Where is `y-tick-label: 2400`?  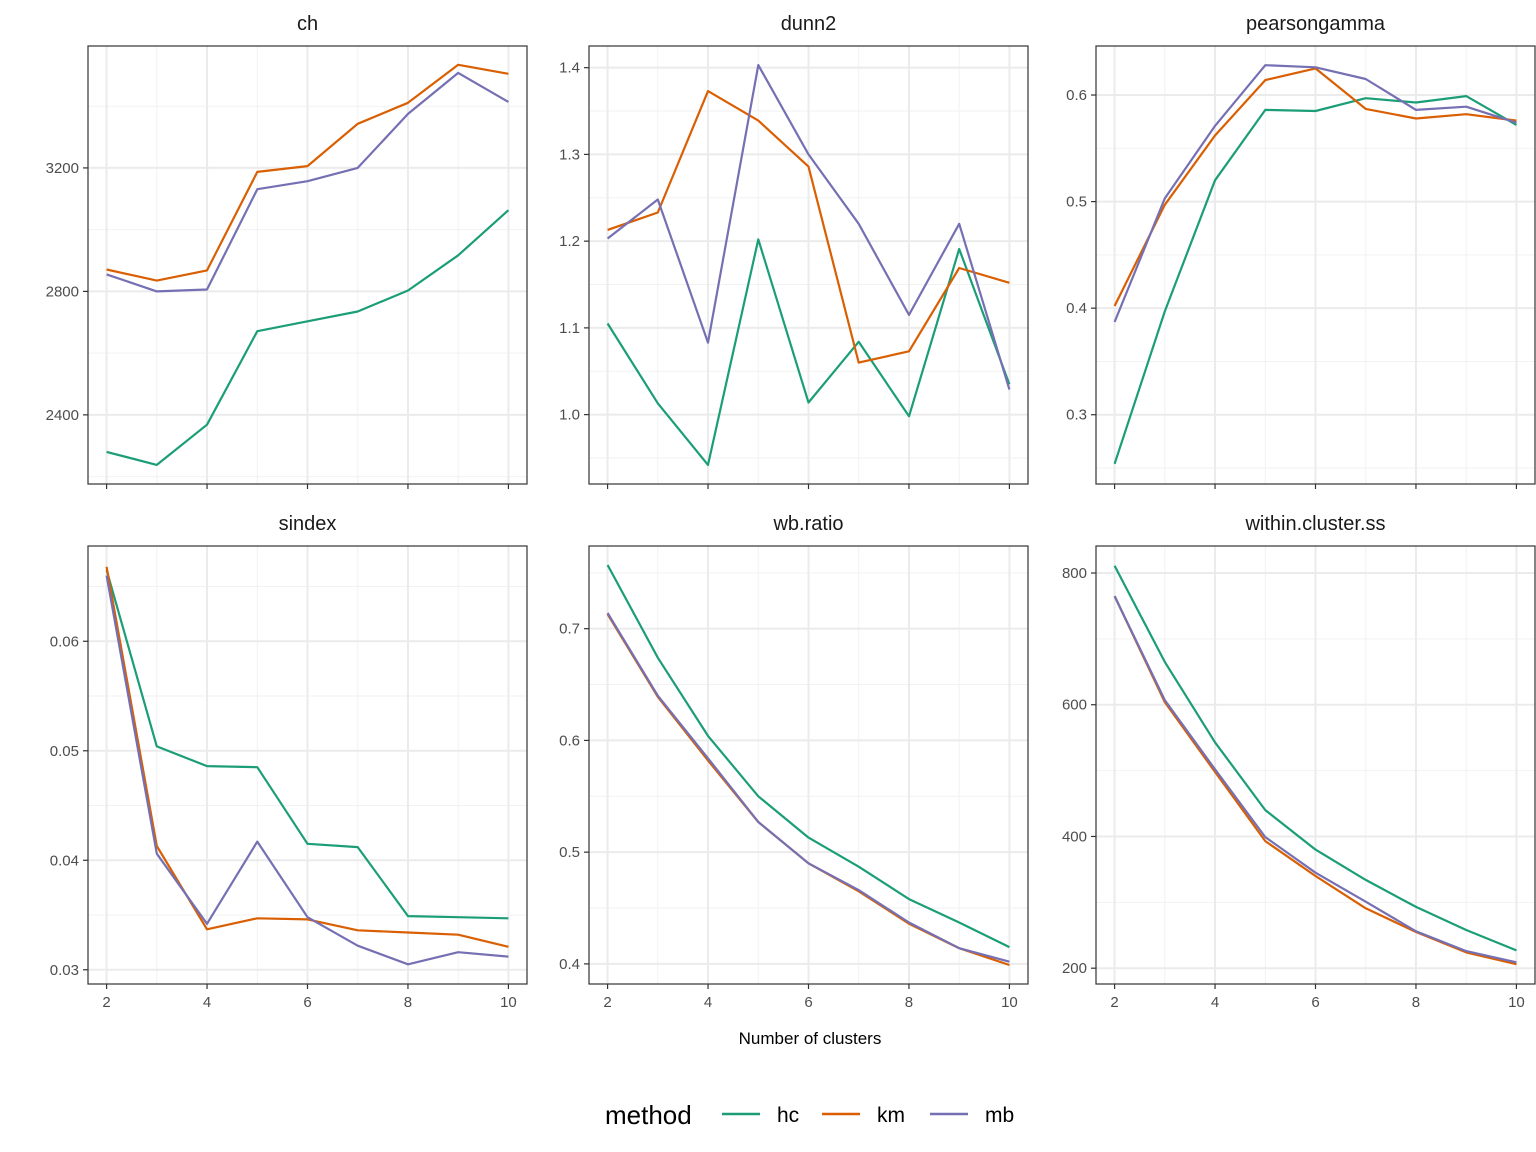 y-tick-label: 2400 is located at coordinates (62, 415).